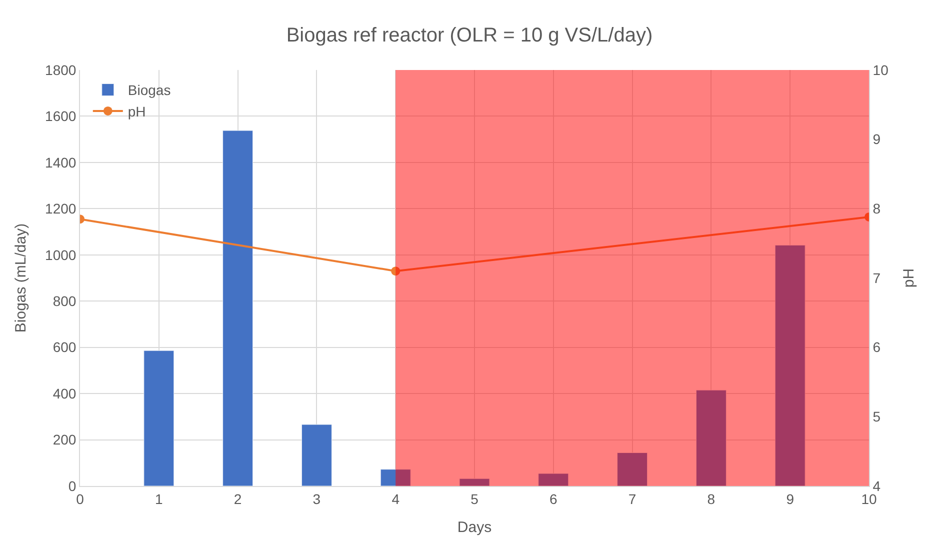 The width and height of the screenshot is (939, 546). Describe the element at coordinates (876, 208) in the screenshot. I see `y2-tick-label: 8` at that location.